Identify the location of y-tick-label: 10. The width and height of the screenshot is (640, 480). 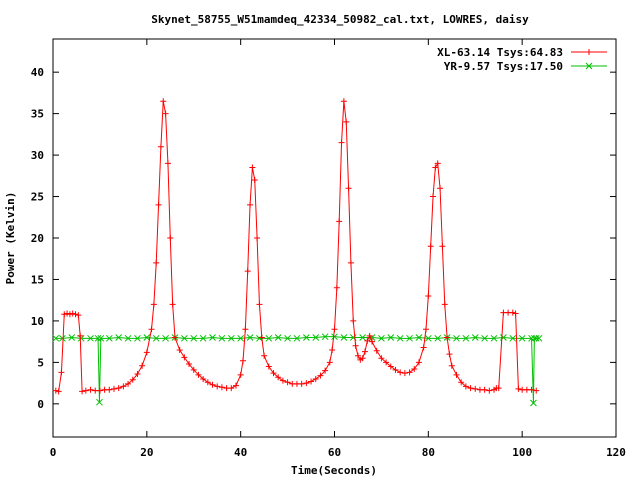
(37, 321).